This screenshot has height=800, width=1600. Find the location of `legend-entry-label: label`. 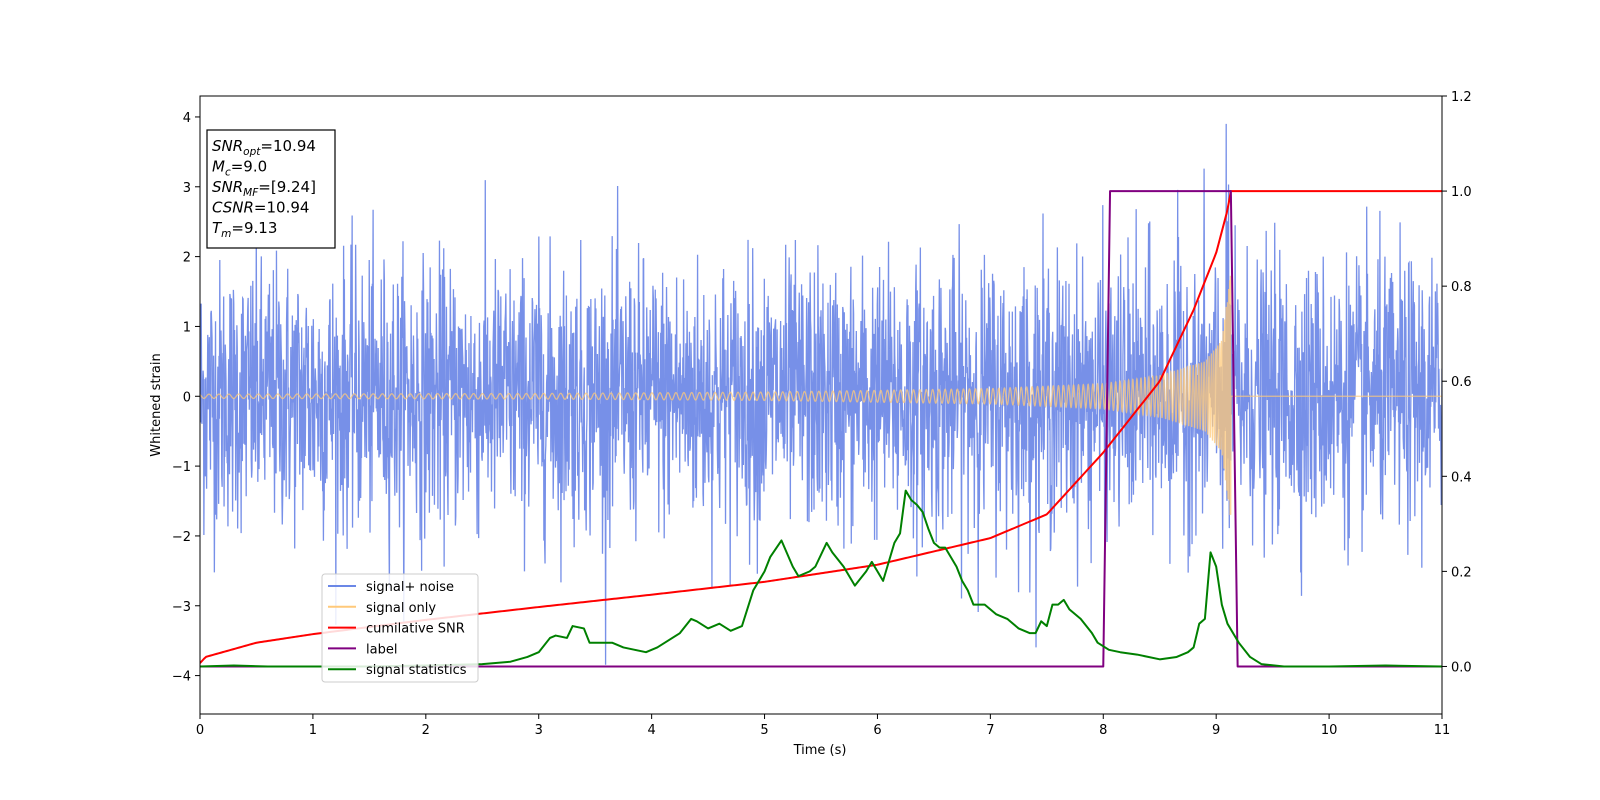

legend-entry-label: label is located at coordinates (381, 649).